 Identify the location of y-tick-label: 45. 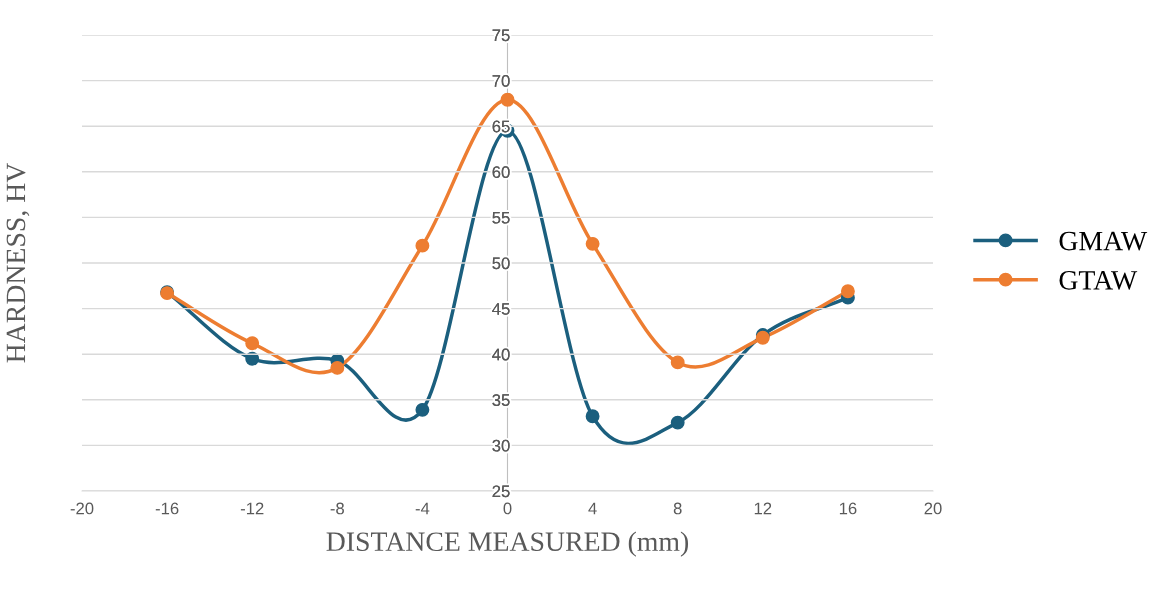
(501, 309).